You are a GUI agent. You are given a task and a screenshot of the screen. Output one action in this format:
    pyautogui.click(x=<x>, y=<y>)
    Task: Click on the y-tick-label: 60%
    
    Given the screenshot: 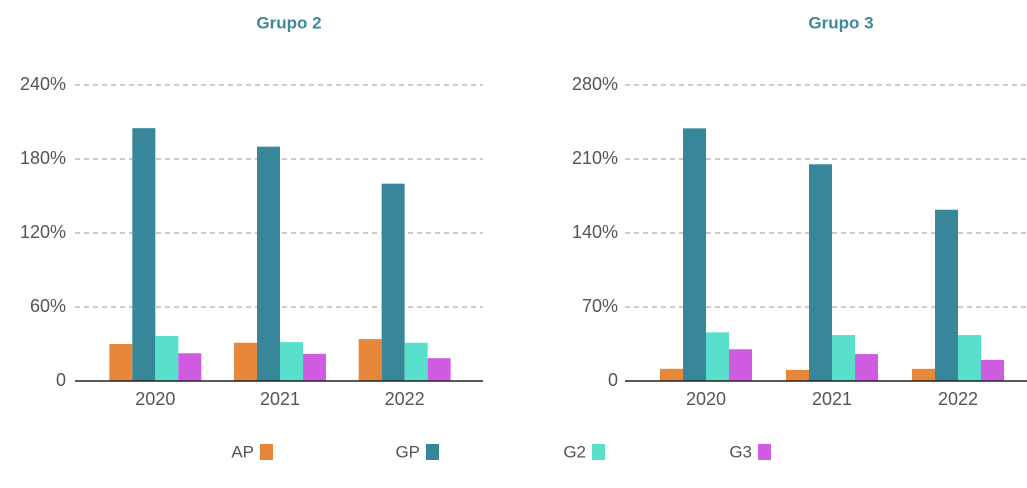 What is the action you would take?
    pyautogui.click(x=48, y=306)
    